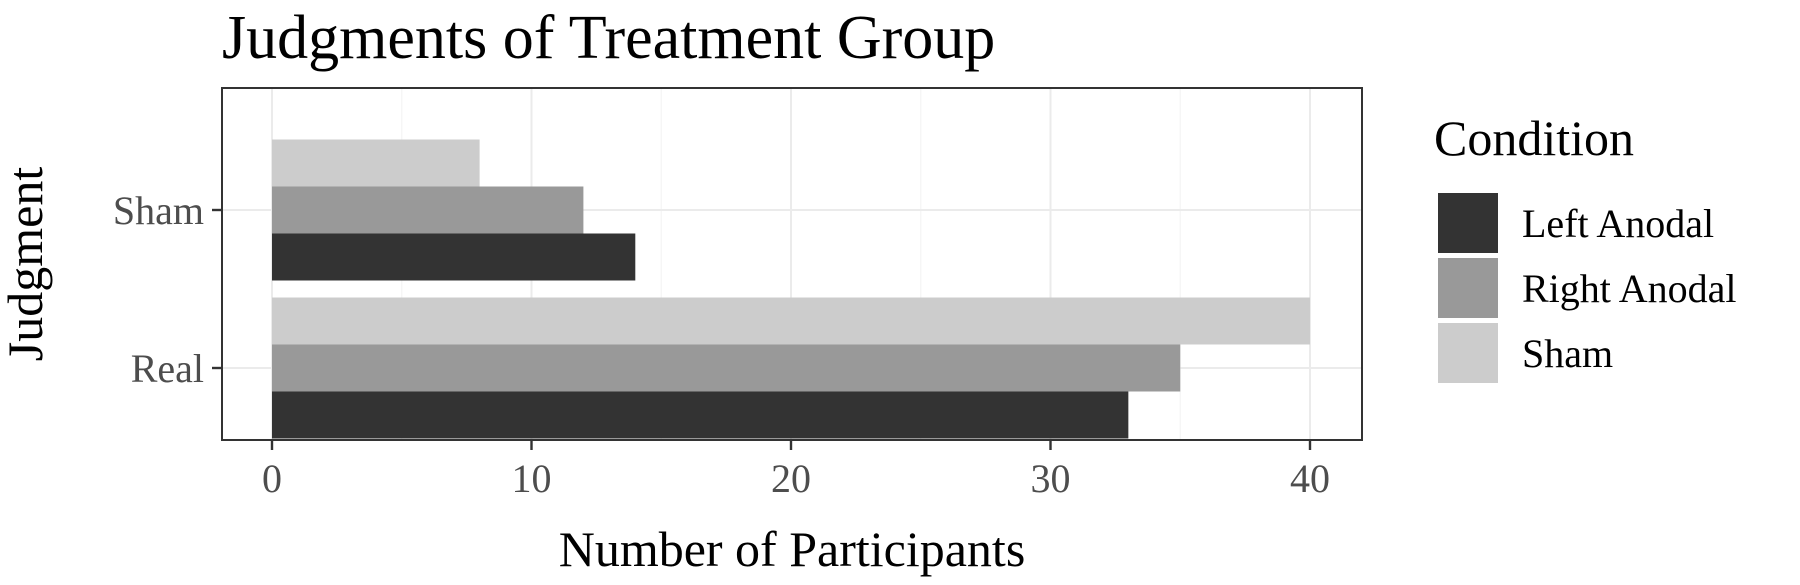 The height and width of the screenshot is (585, 1800). I want to click on bar-sham-left-anodal, so click(454, 257).